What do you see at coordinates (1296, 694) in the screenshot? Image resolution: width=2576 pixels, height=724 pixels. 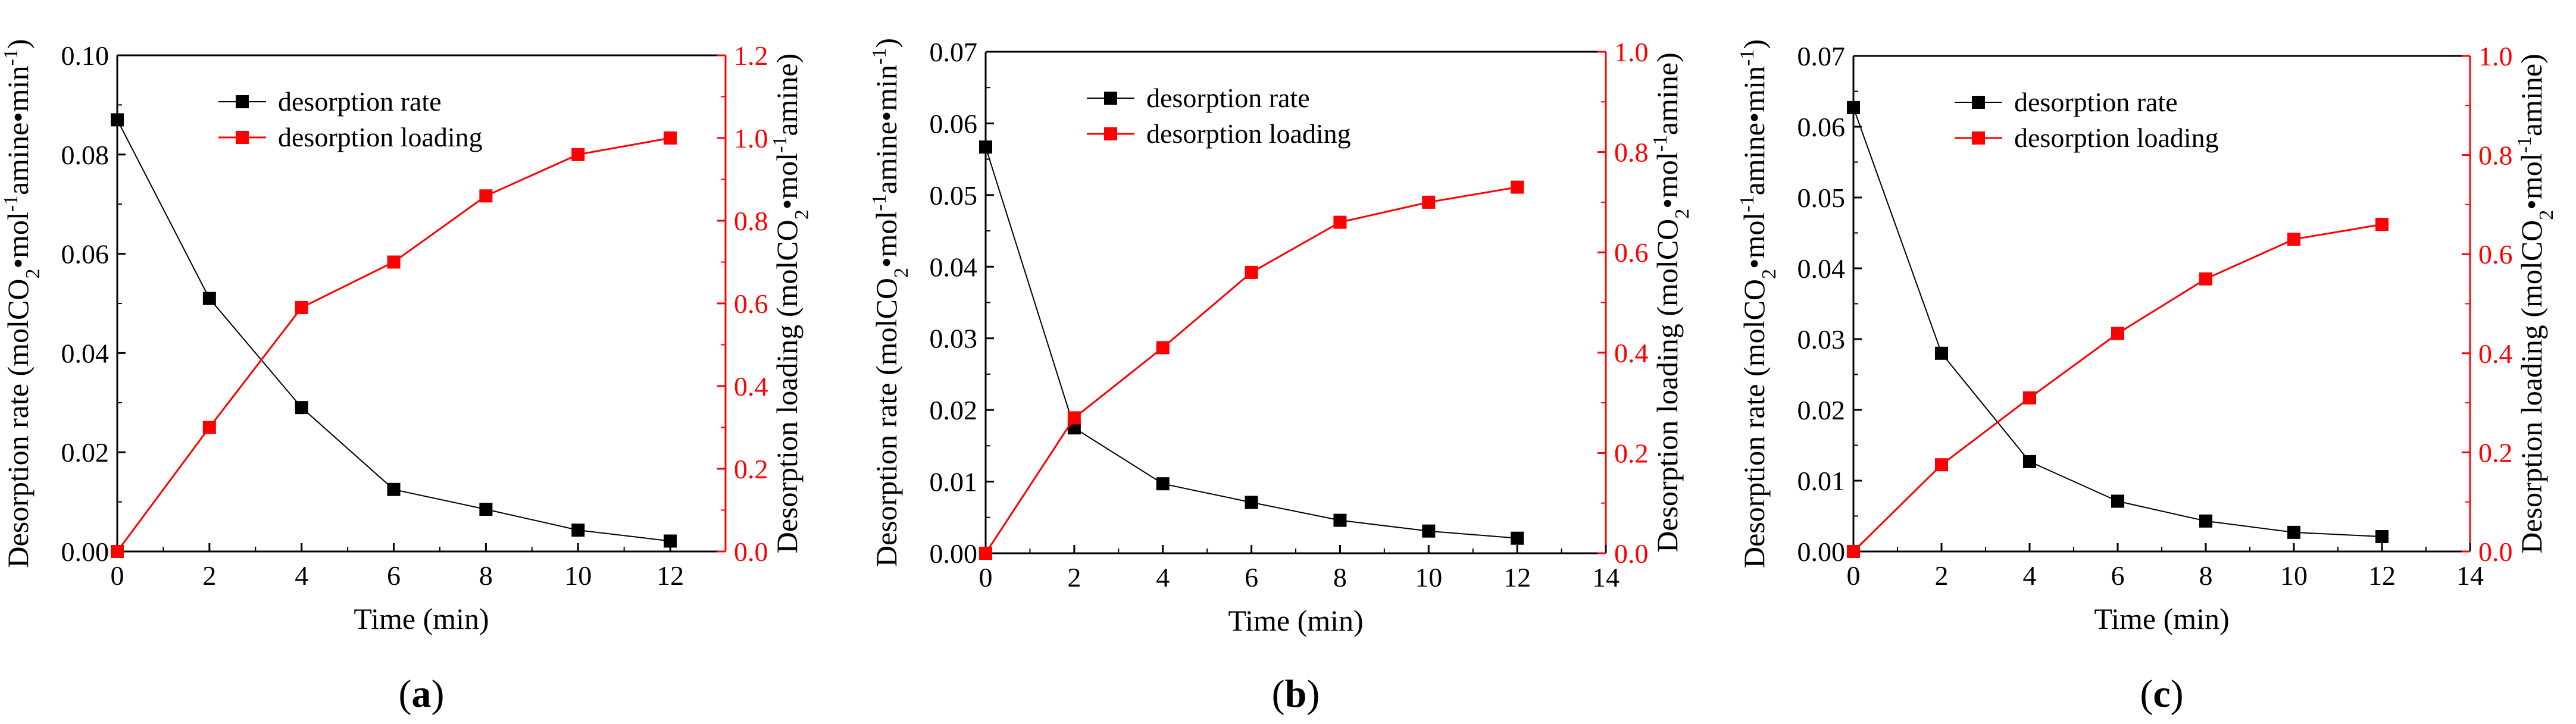 I see `panel-label: (b)` at bounding box center [1296, 694].